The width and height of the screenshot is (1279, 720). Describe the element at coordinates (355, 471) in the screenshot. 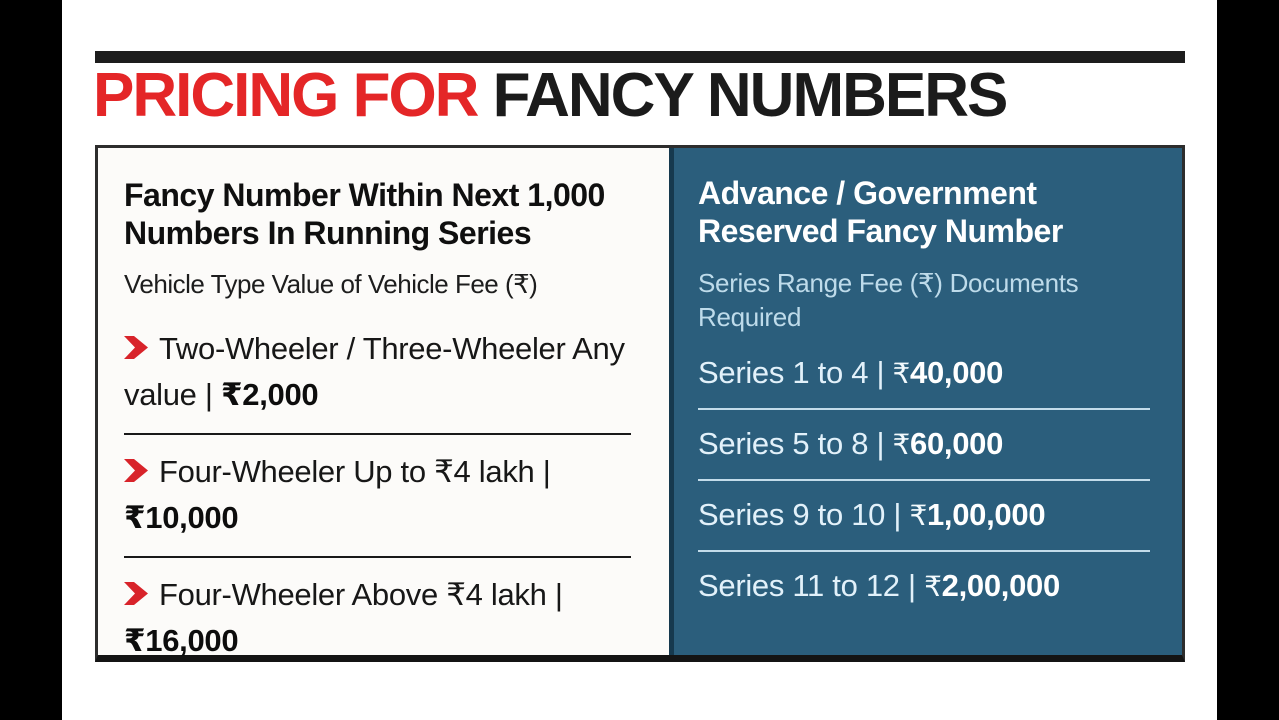

I see `pricing-item-text: Four-Wheeler Up to ₹4 lakh |` at that location.